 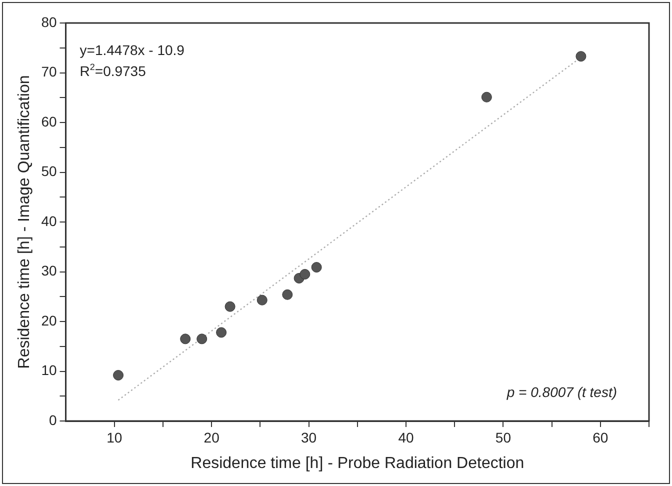 I want to click on x-tick-label: 10, so click(x=114, y=437).